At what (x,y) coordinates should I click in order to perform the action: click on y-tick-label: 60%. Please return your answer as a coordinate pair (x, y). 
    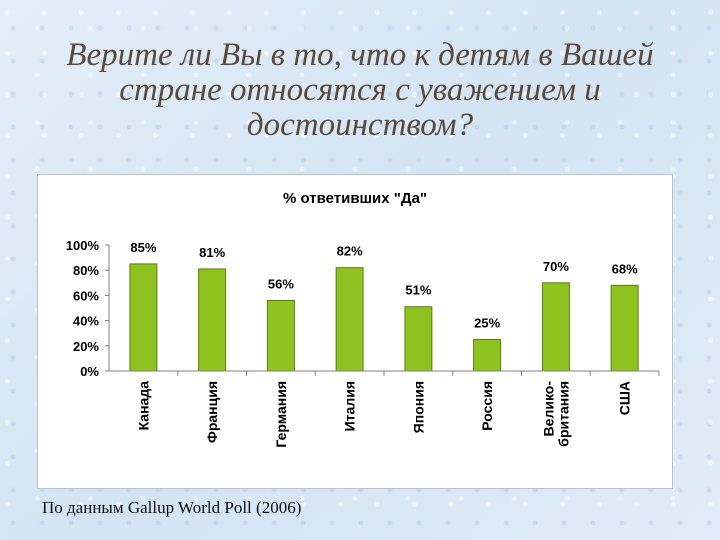
    Looking at the image, I should click on (86, 295).